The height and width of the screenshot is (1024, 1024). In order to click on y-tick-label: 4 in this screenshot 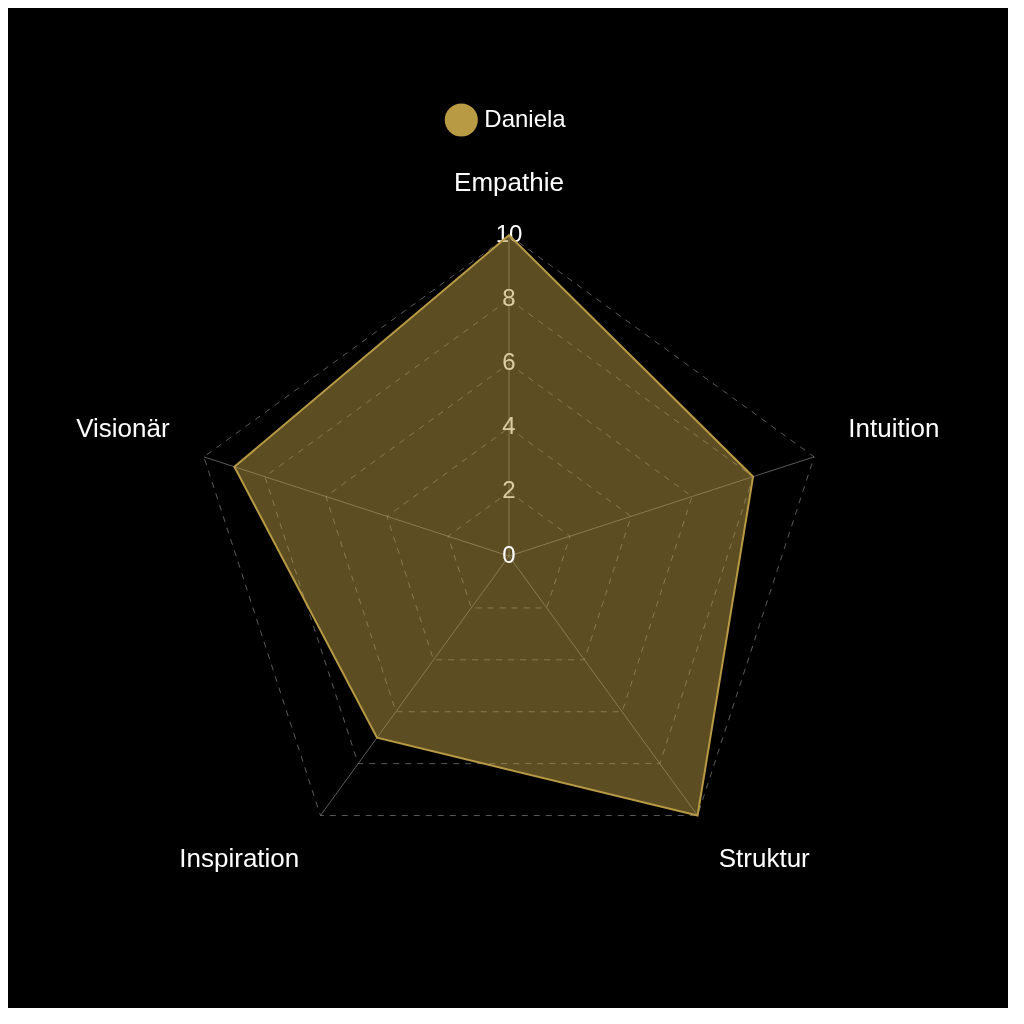, I will do `click(509, 426)`.